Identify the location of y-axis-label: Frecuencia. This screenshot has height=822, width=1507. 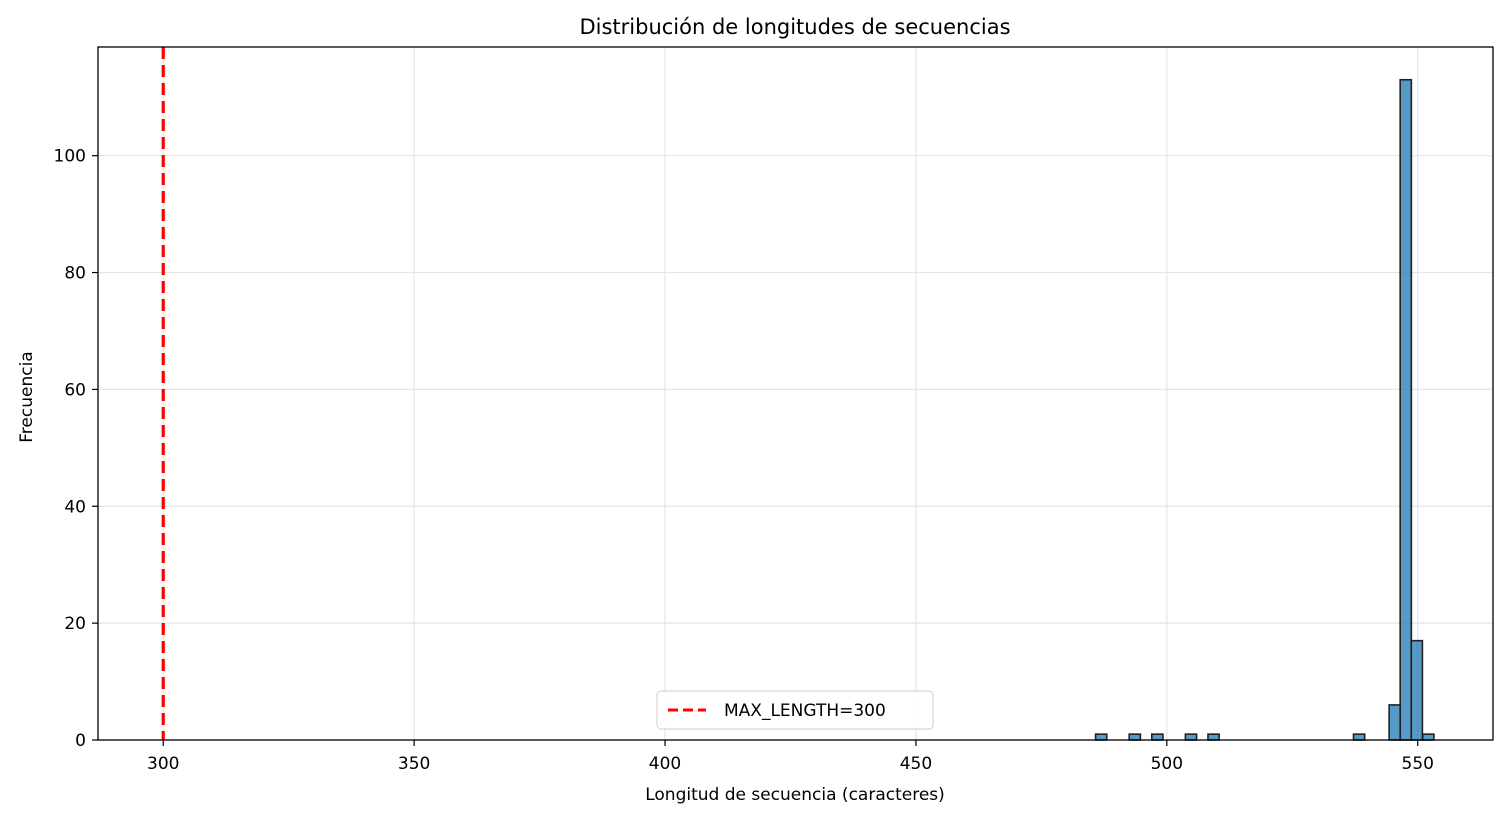
(27, 396).